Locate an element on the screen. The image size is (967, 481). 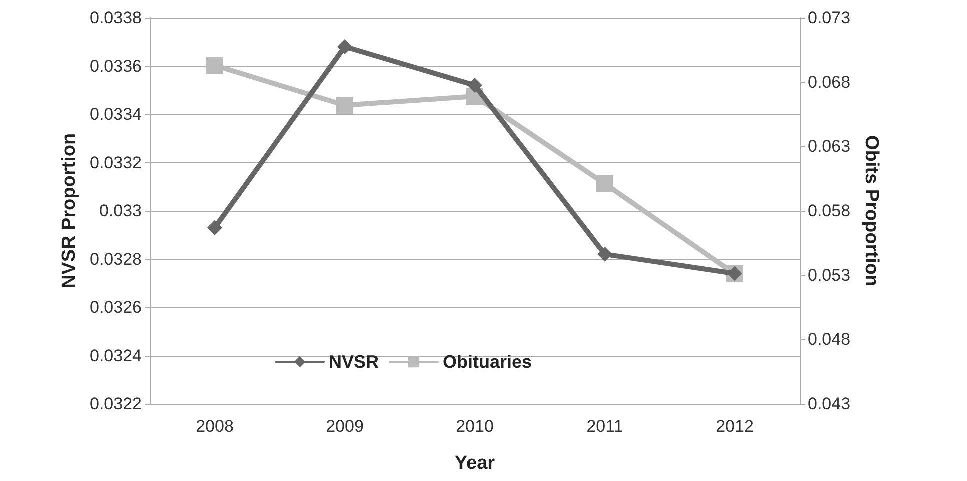
y-tick-label: 0.0326 is located at coordinates (116, 307).